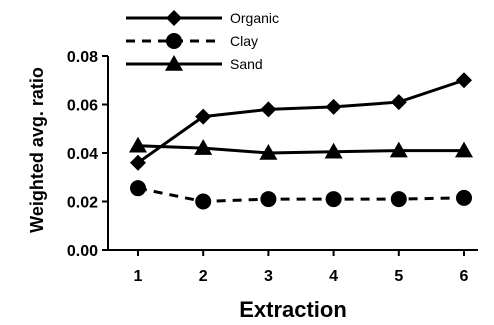 This screenshot has height=325, width=494. Describe the element at coordinates (244, 41) in the screenshot. I see `legend-label: Clay` at that location.